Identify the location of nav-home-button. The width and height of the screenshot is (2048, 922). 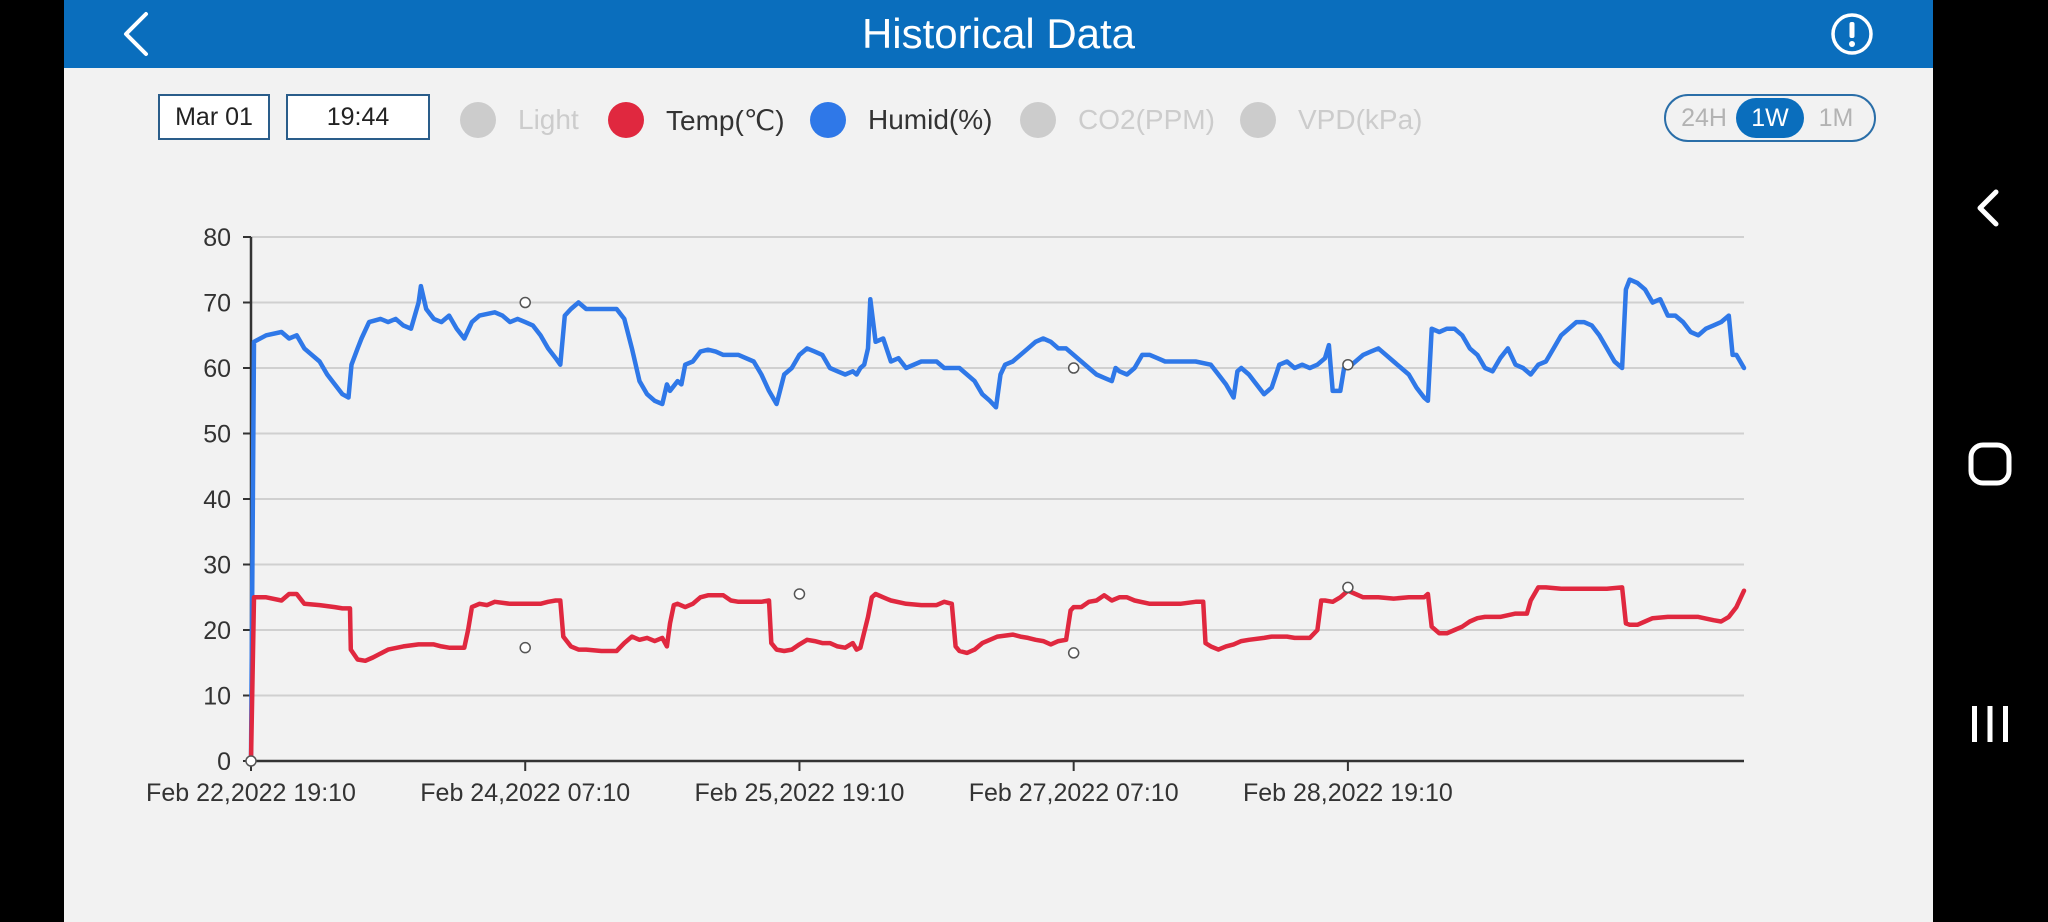
(1990, 464).